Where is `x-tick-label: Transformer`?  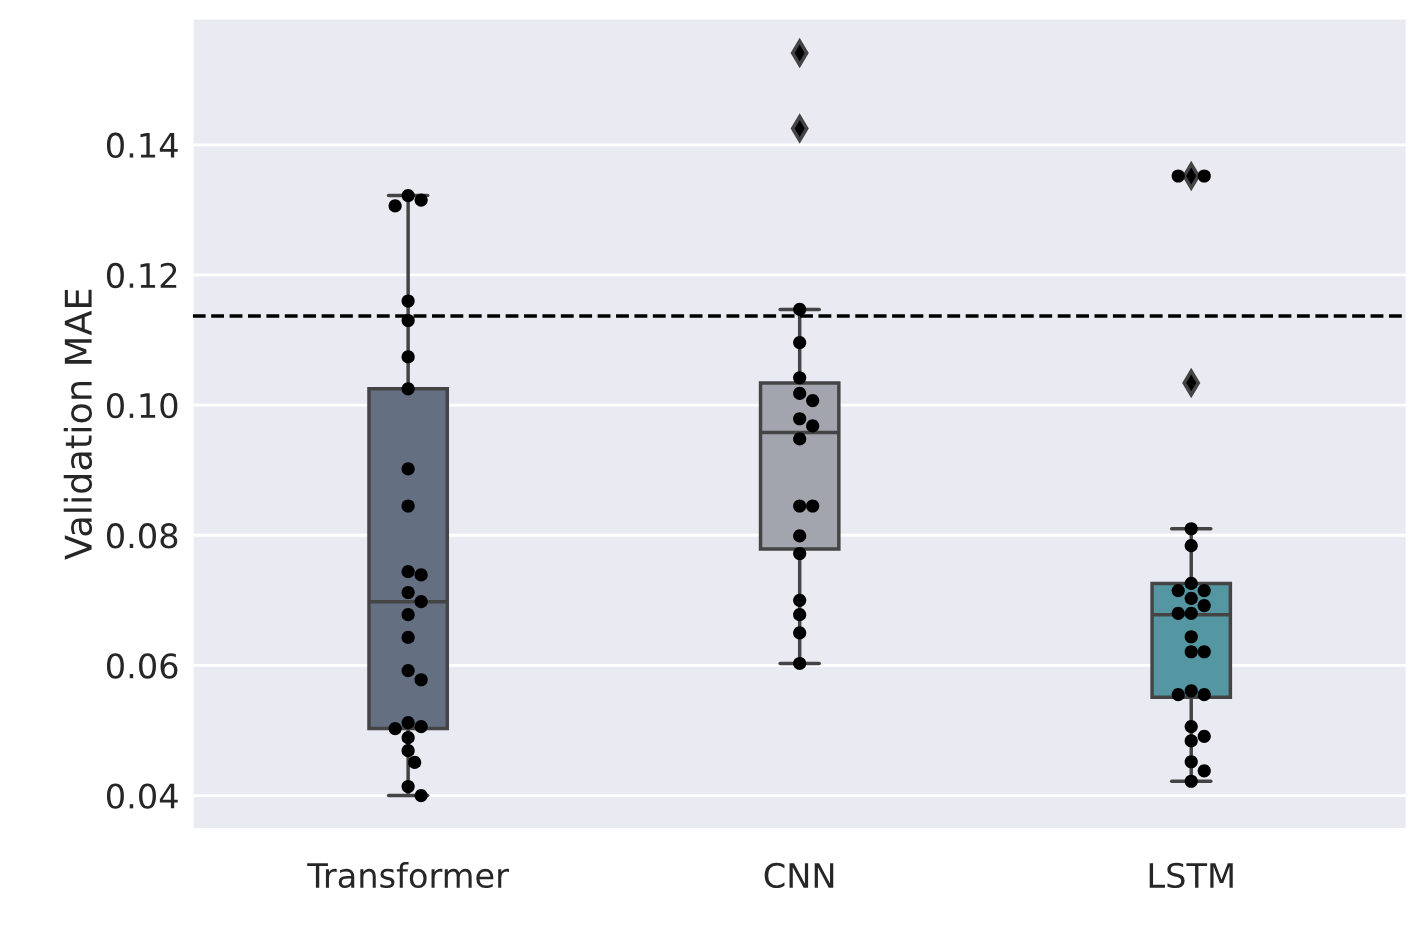
x-tick-label: Transformer is located at coordinates (408, 875).